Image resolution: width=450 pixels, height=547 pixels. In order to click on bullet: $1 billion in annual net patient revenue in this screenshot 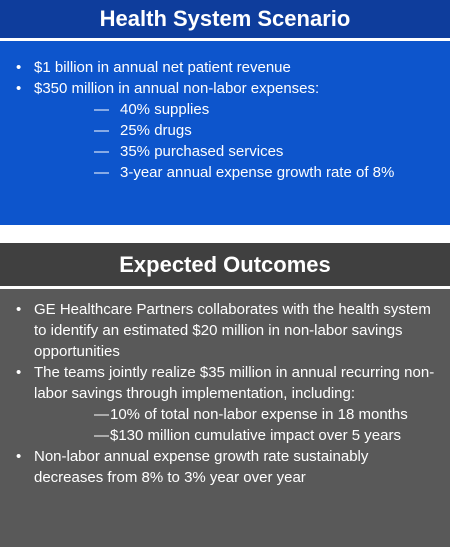, I will do `click(222, 67)`.